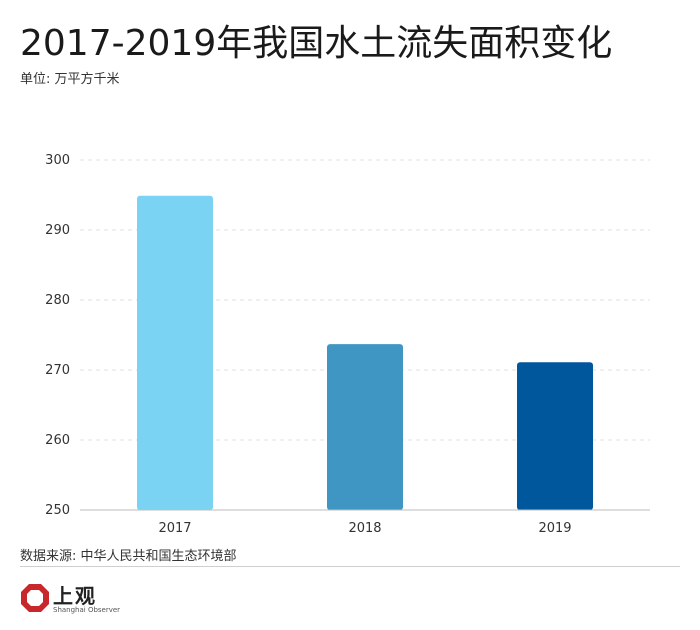 The width and height of the screenshot is (700, 630). Describe the element at coordinates (365, 427) in the screenshot. I see `bar-2018` at that location.